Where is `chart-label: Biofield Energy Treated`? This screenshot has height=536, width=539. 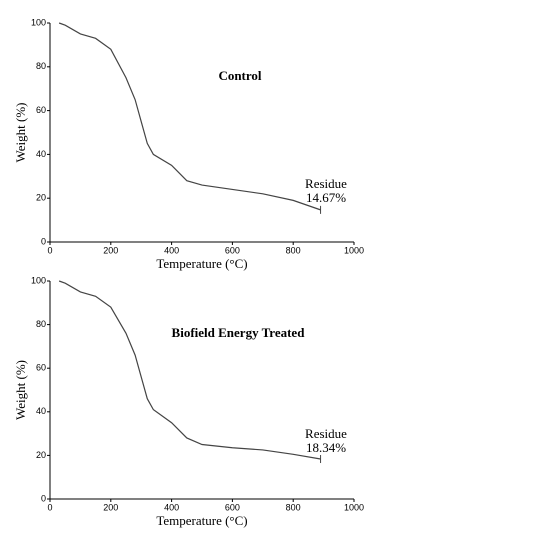
chart-label: Biofield Energy Treated is located at coordinates (239, 332).